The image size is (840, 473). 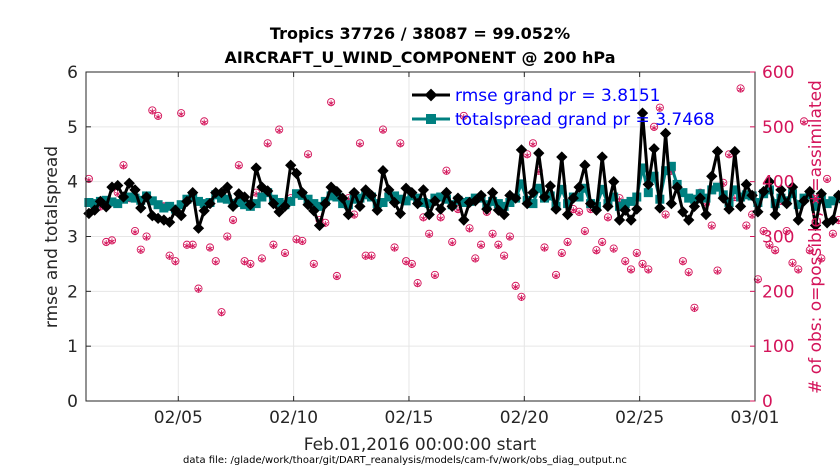 I want to click on y-tick-label-right: 600, so click(x=778, y=73).